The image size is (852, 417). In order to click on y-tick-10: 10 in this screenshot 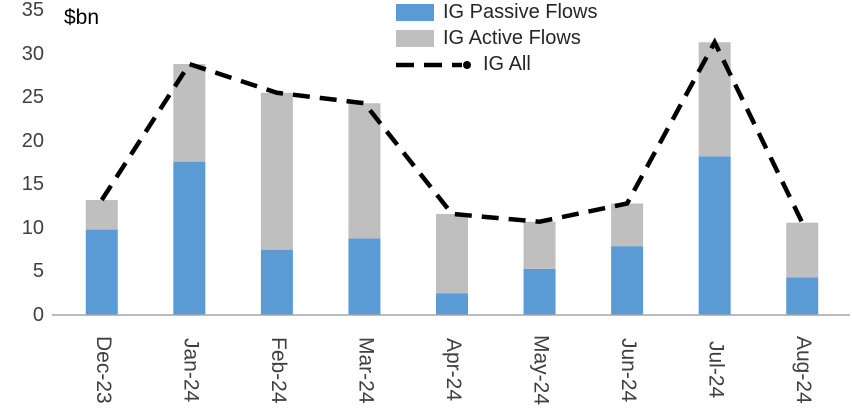, I will do `click(32, 227)`.